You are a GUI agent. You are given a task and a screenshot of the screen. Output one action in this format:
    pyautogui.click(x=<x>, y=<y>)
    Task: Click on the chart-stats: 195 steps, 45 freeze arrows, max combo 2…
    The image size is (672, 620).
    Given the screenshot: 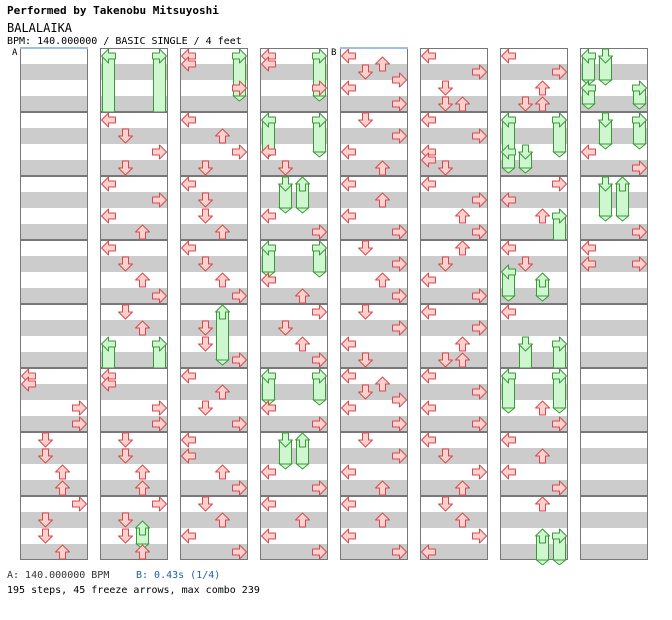 What is the action you would take?
    pyautogui.click(x=133, y=590)
    